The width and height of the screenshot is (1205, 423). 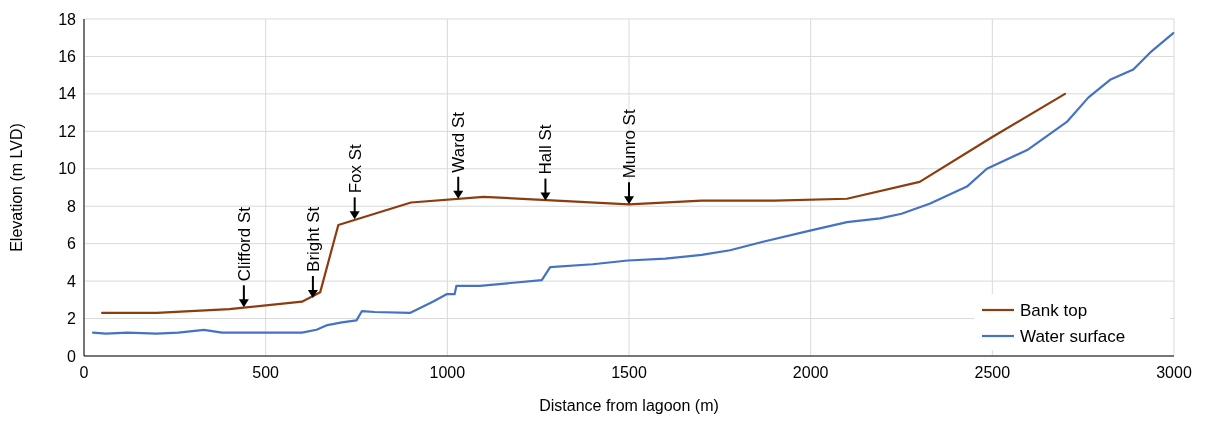 I want to click on annotation: Clifford St, so click(x=244, y=244).